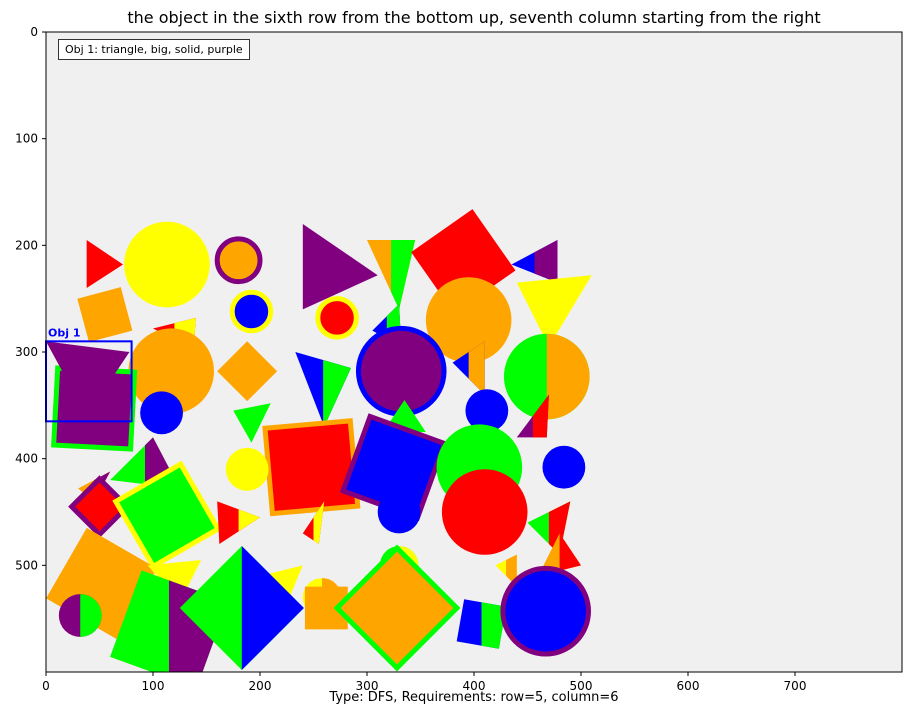 This screenshot has height=717, width=909. What do you see at coordinates (26, 245) in the screenshot?
I see `y-tick-label: 200` at bounding box center [26, 245].